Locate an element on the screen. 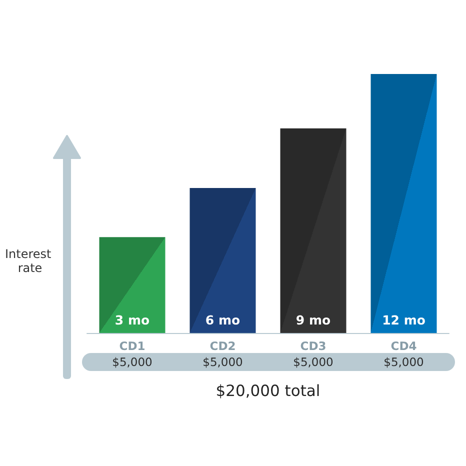 The width and height of the screenshot is (466, 466). x-tick-label: CD4 is located at coordinates (403, 346).